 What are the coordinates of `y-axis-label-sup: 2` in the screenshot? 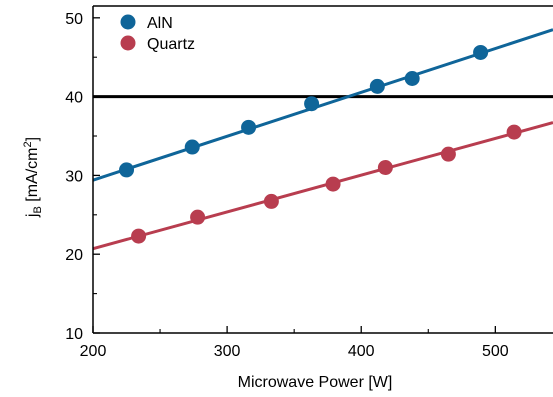 It's located at (28, 144).